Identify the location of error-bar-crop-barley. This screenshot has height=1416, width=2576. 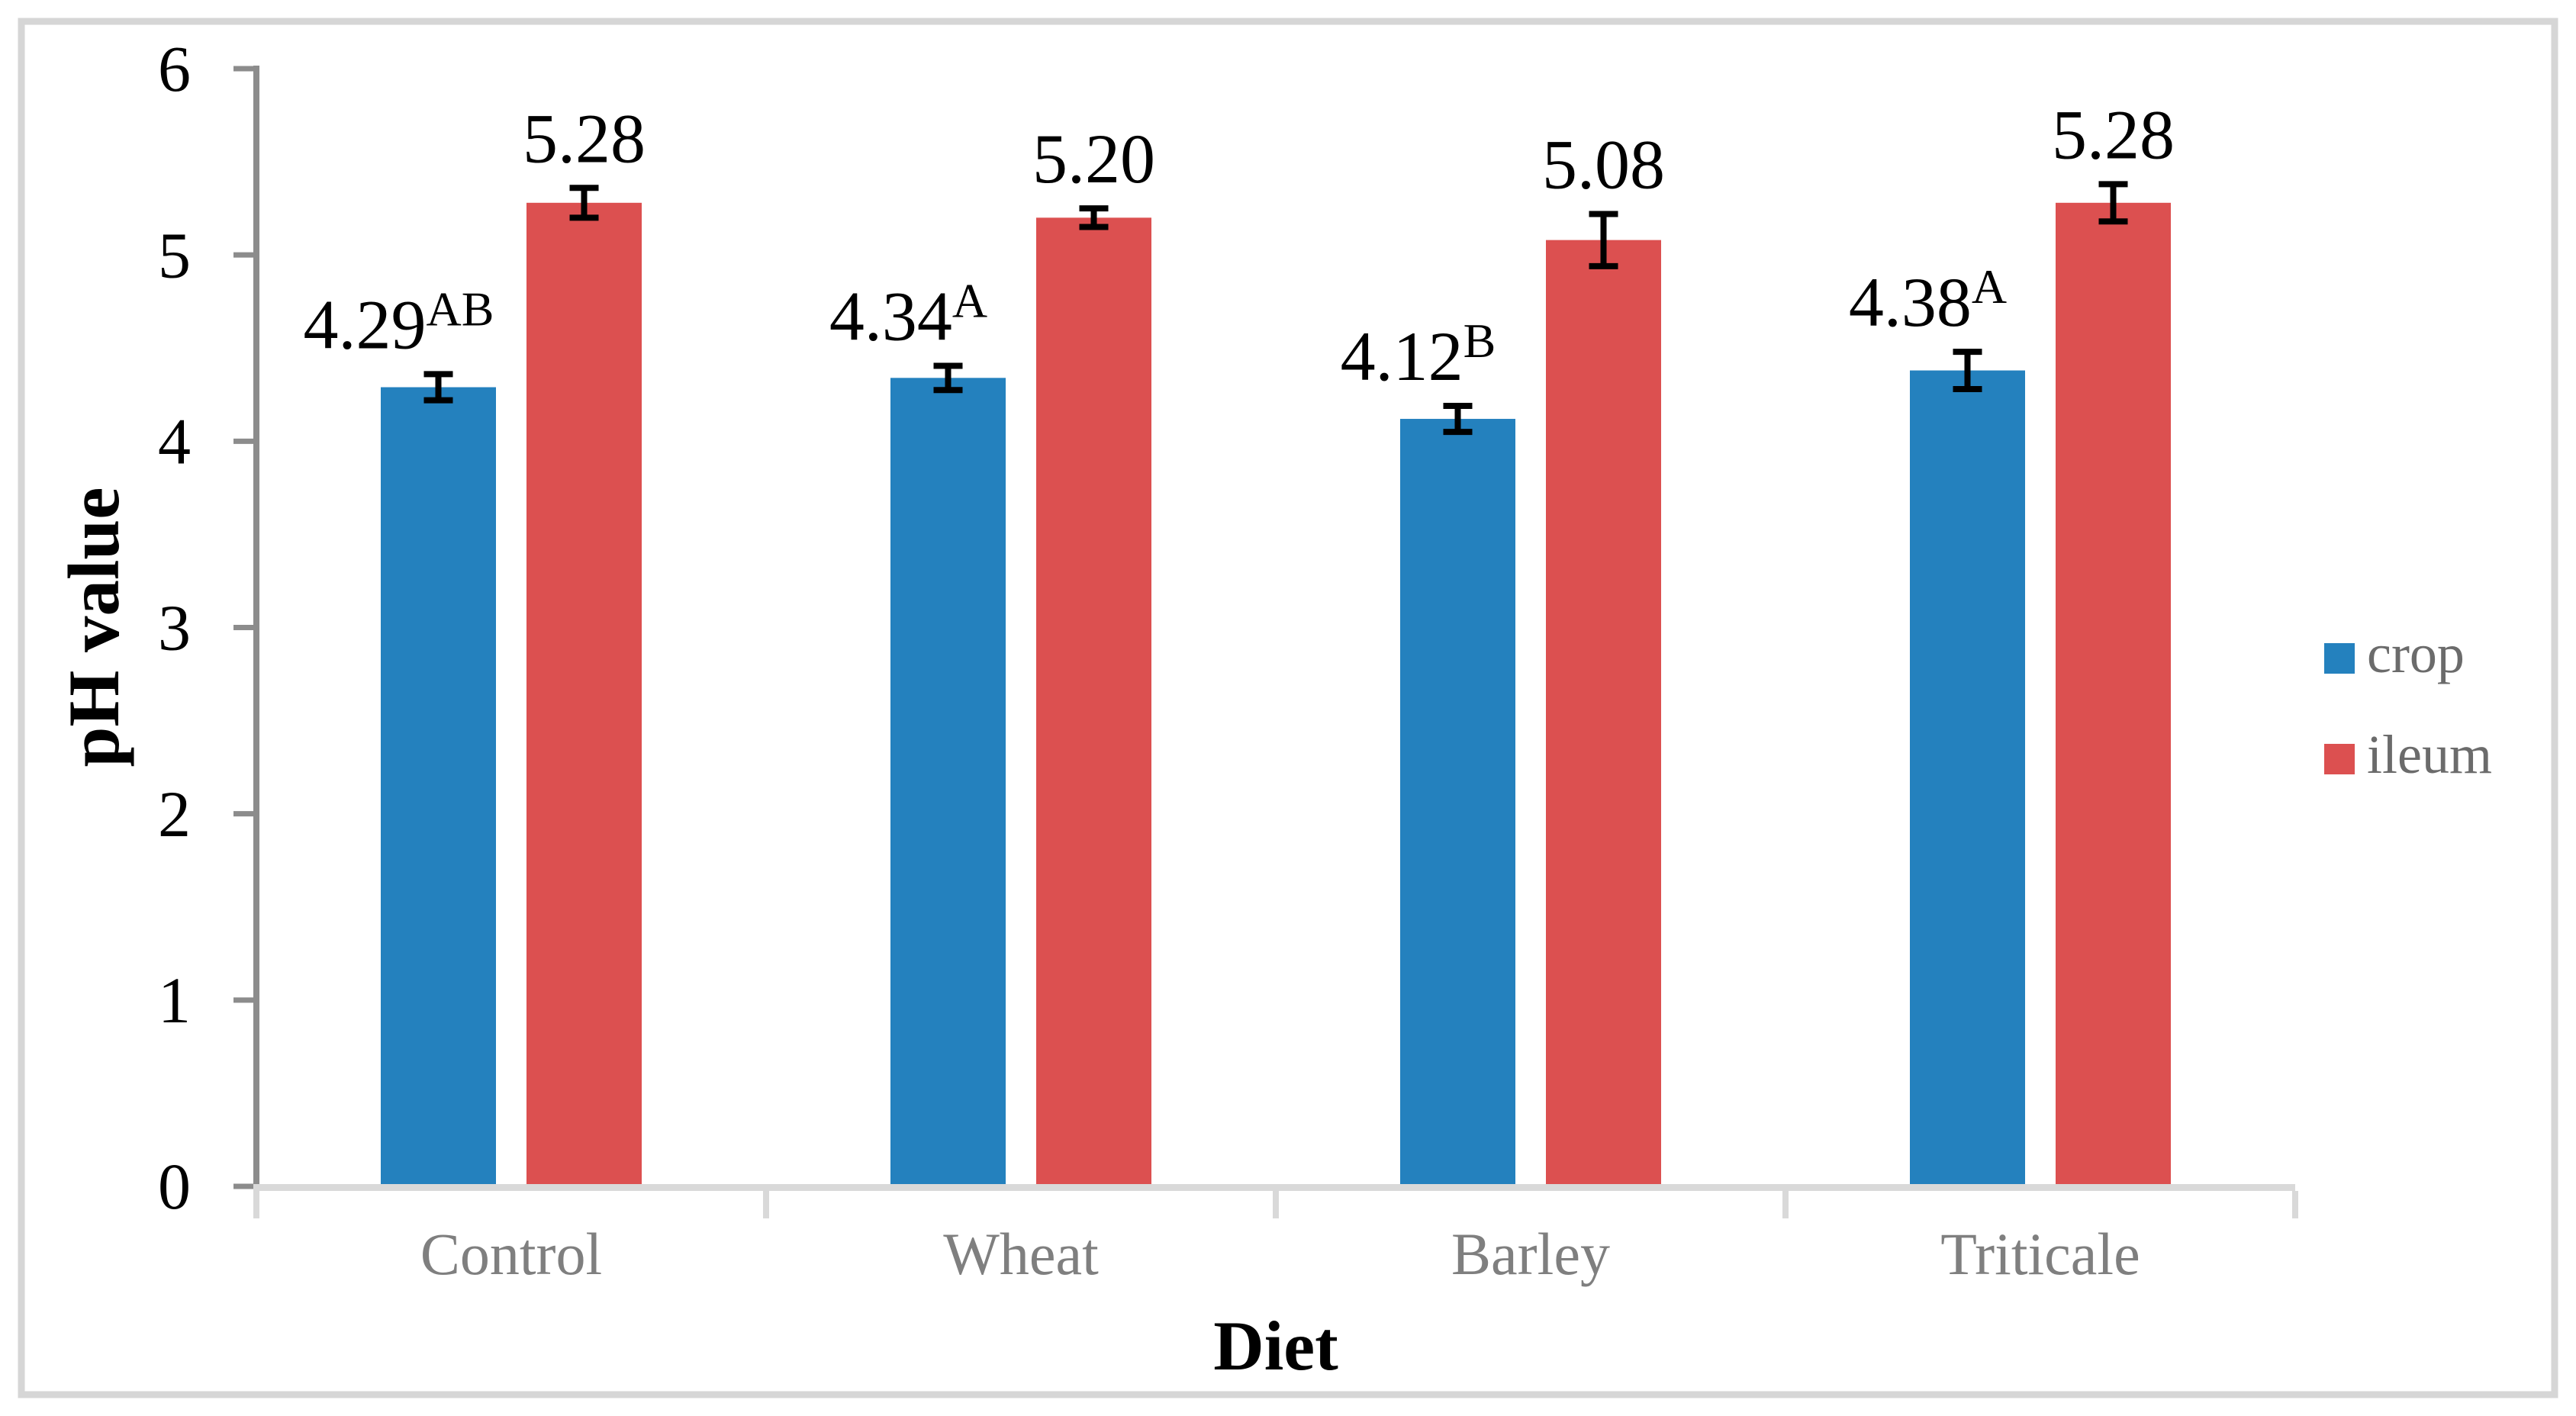
(1458, 419).